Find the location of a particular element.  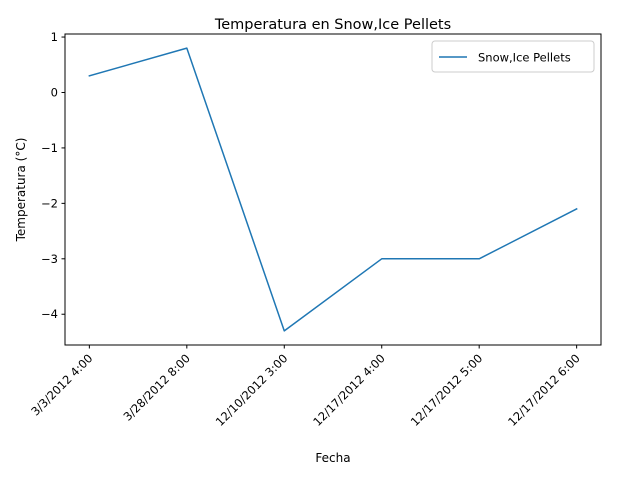

y-tick-label: 0 is located at coordinates (54, 92).